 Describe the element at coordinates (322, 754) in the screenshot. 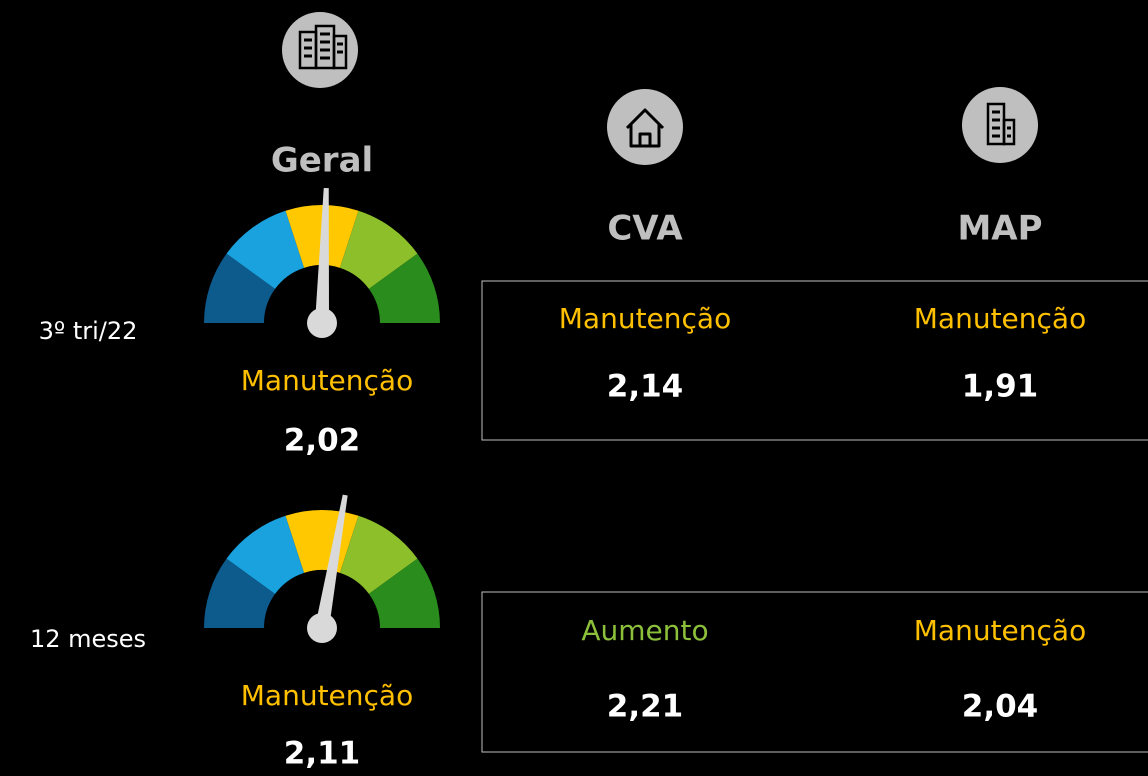

I see `value: 2,11` at that location.